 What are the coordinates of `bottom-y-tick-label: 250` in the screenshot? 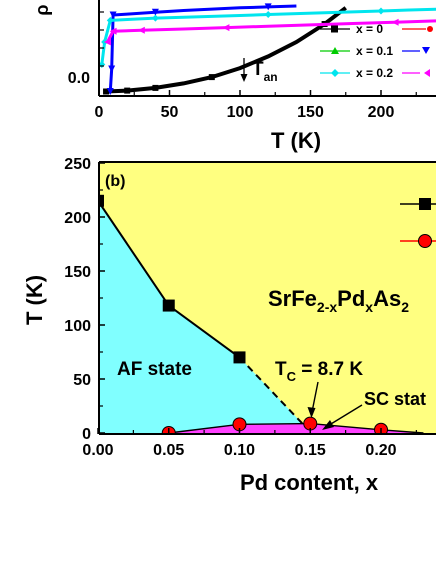 It's located at (77, 164).